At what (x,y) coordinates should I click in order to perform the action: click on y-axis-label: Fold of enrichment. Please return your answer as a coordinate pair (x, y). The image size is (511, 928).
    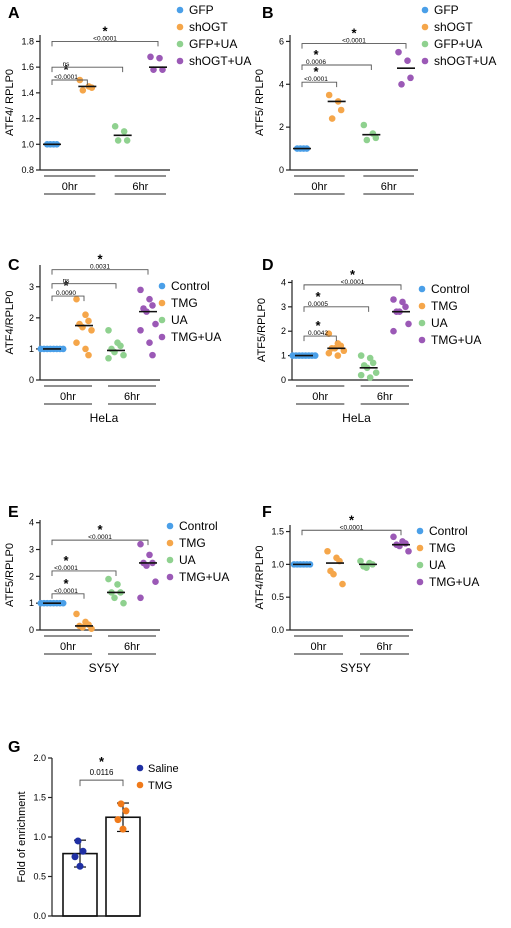
    Looking at the image, I should click on (22, 836).